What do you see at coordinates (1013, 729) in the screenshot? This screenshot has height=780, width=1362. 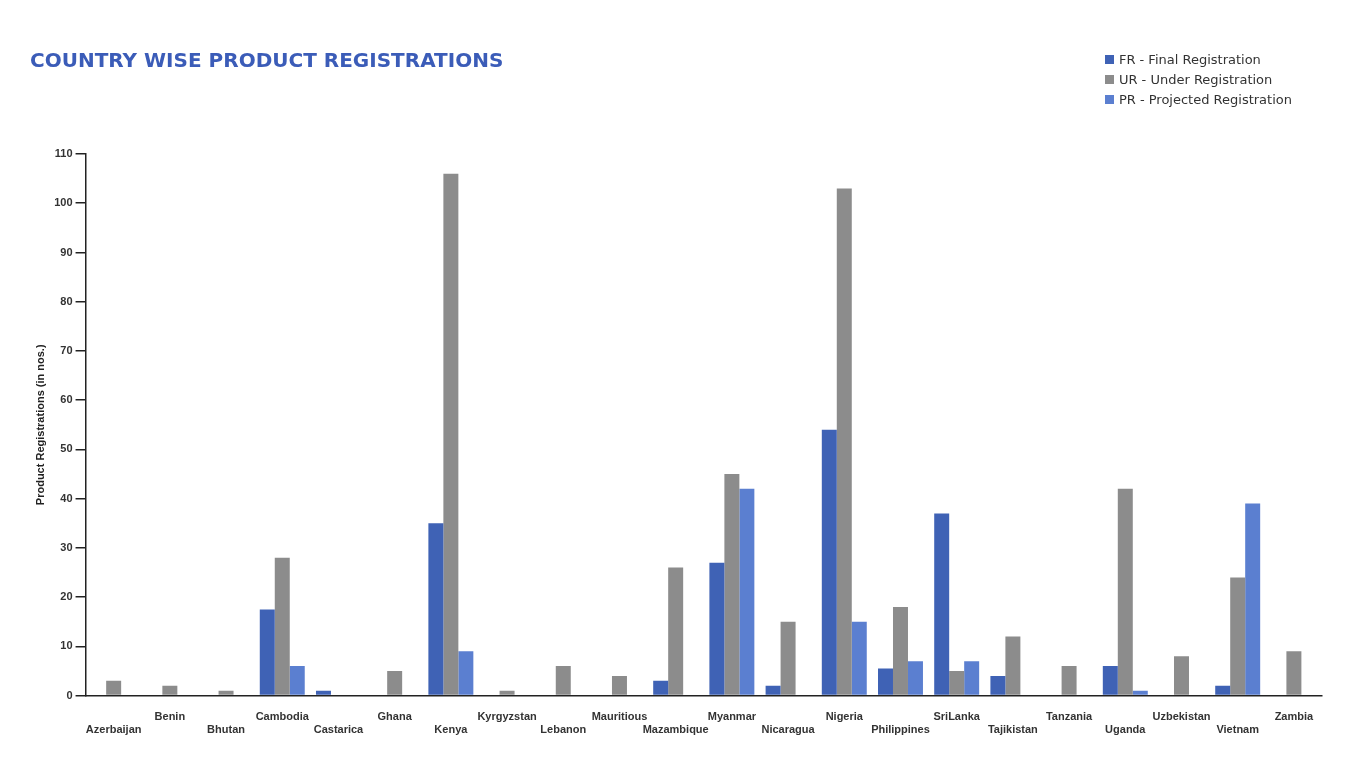 I see `x-tick-label: Tajikistan` at bounding box center [1013, 729].